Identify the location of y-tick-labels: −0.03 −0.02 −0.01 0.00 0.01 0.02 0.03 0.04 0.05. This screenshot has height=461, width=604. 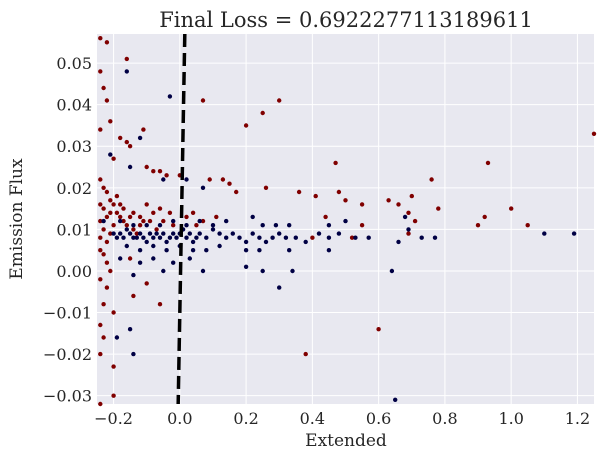
(67, 230).